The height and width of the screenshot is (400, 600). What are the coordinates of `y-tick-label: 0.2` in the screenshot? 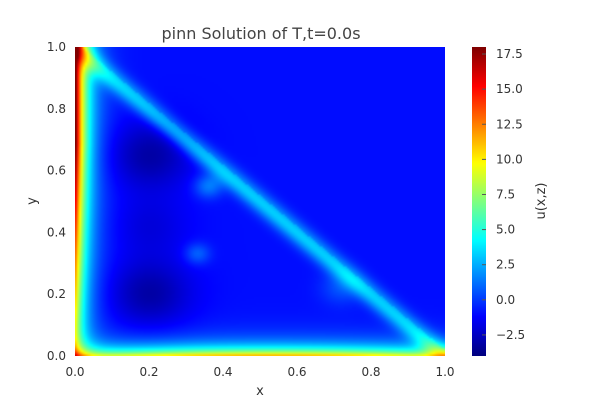 It's located at (56, 294).